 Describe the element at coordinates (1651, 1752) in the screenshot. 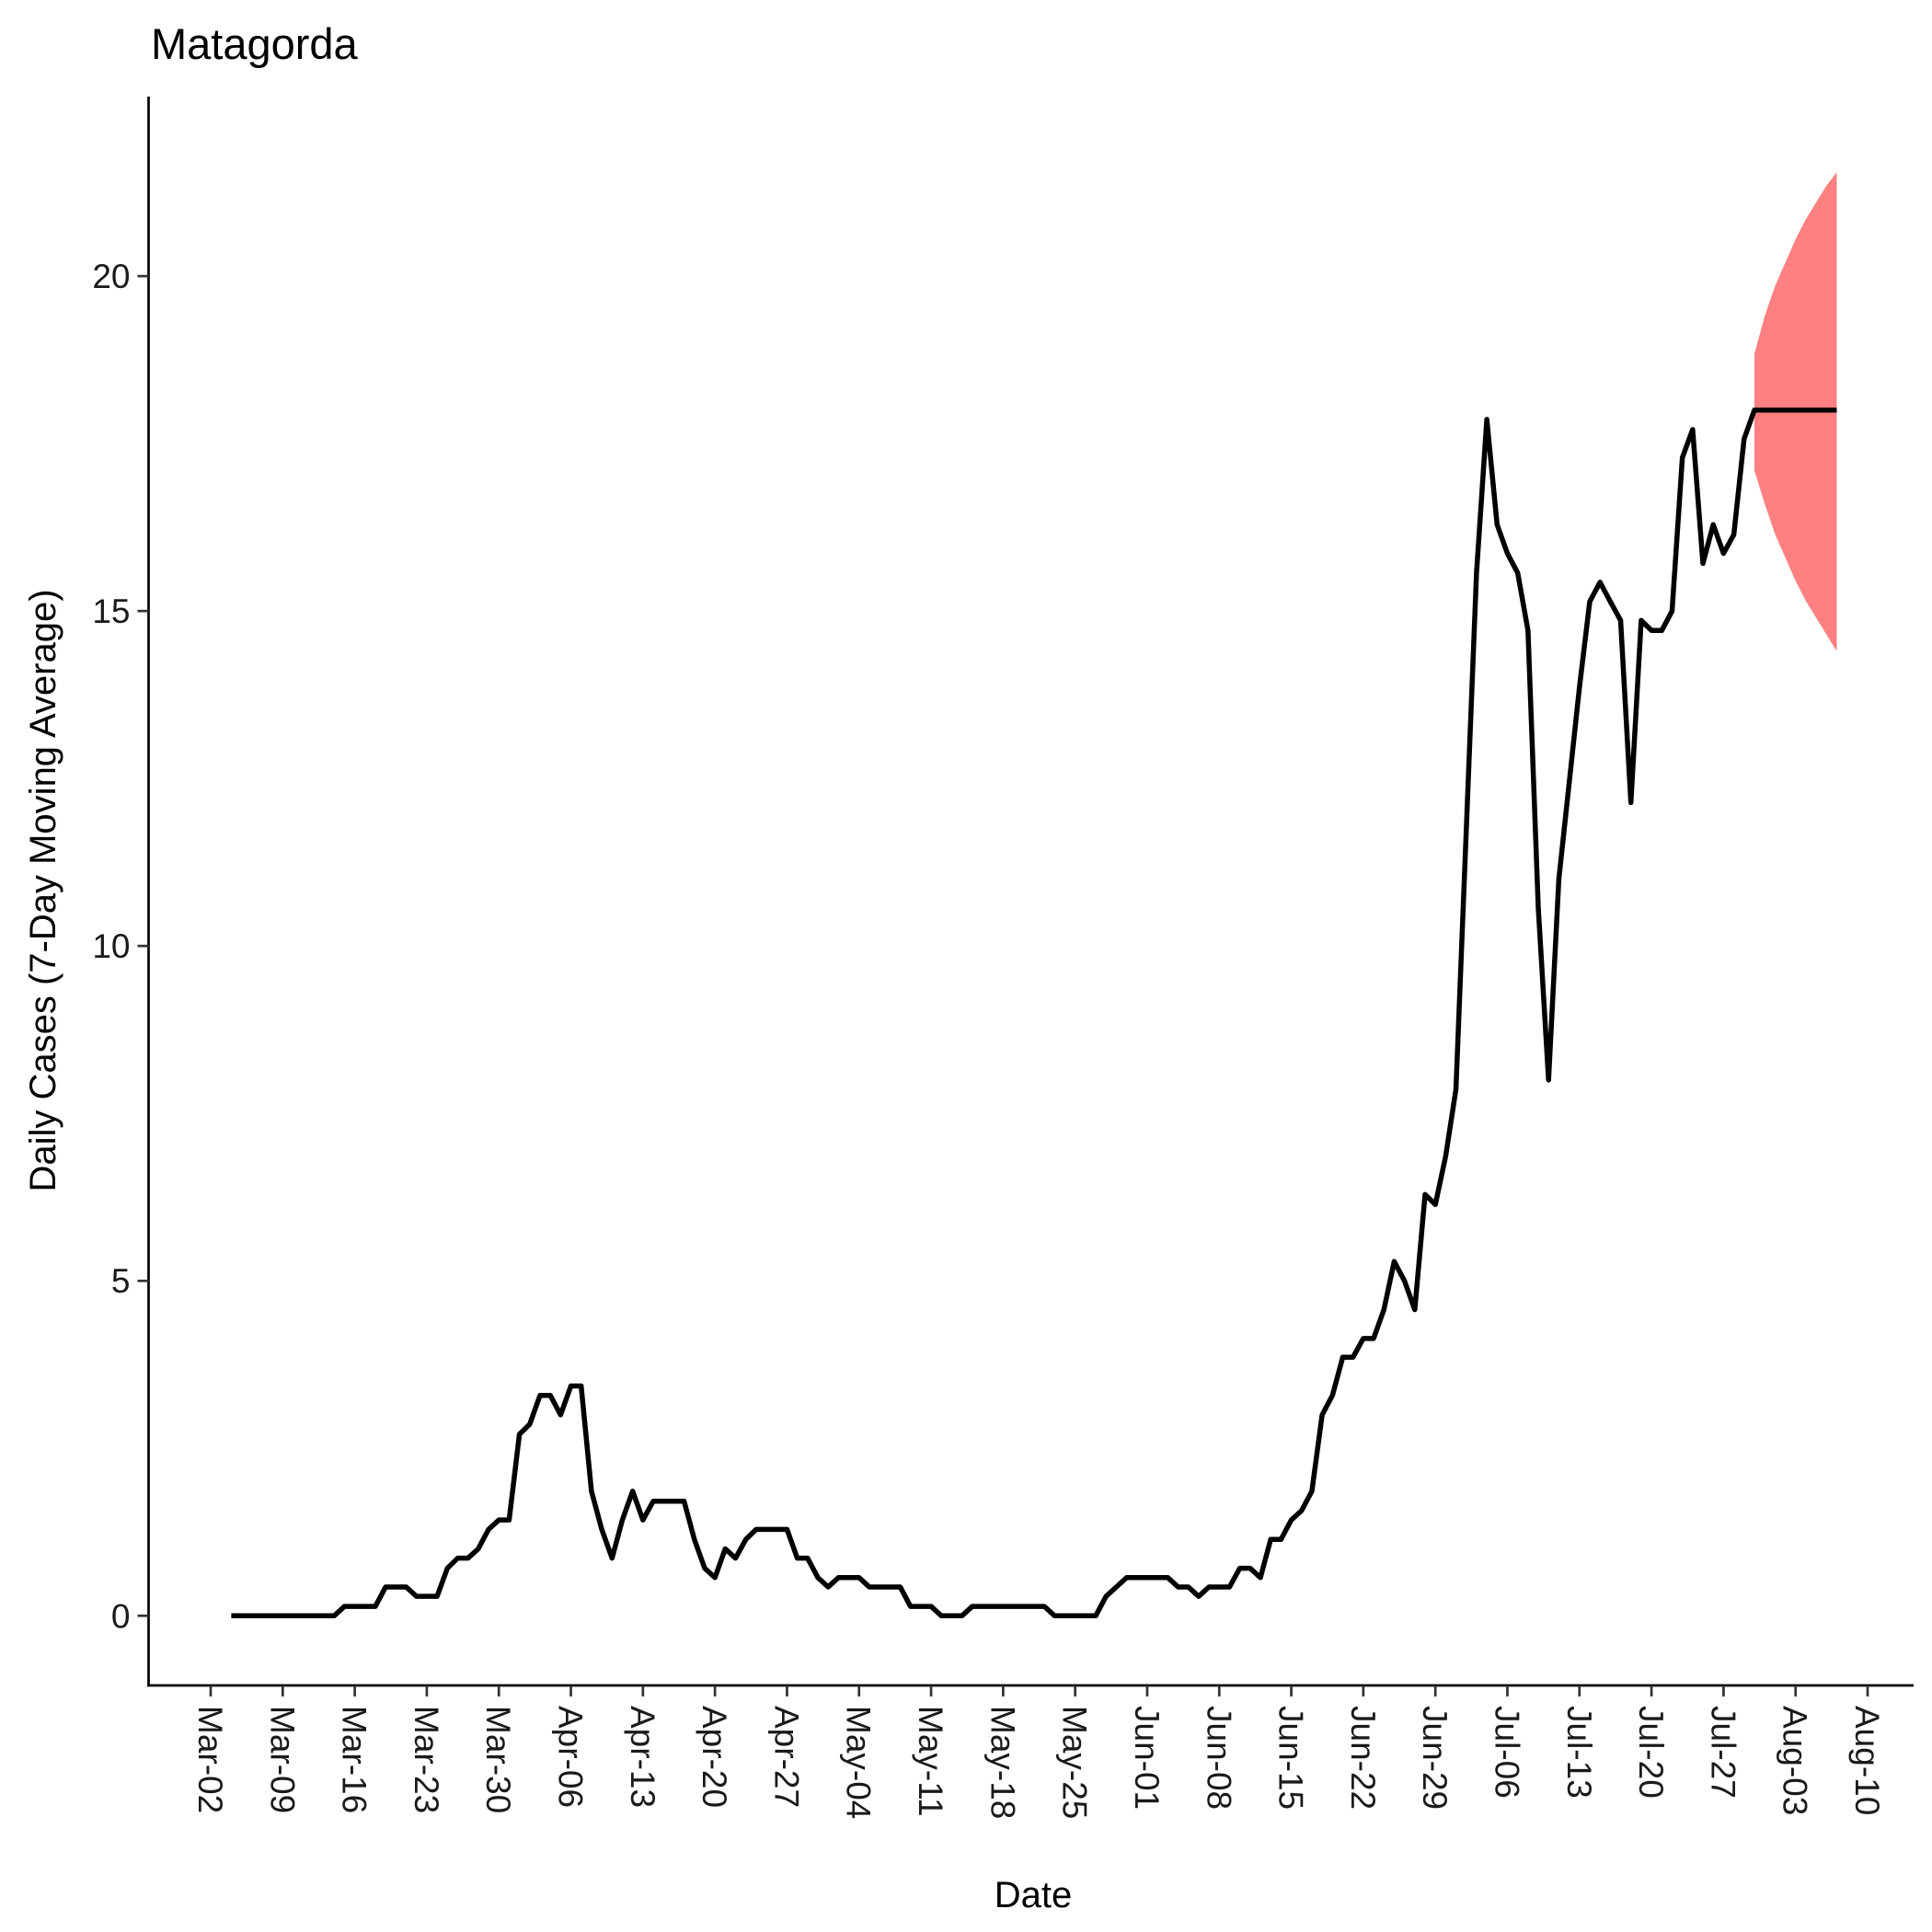

I see `x-tick-label: Jul-20` at that location.